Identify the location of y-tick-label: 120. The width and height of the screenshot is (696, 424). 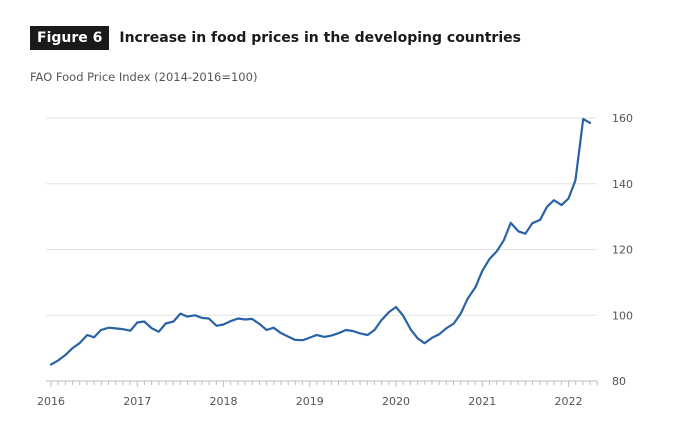
(622, 250).